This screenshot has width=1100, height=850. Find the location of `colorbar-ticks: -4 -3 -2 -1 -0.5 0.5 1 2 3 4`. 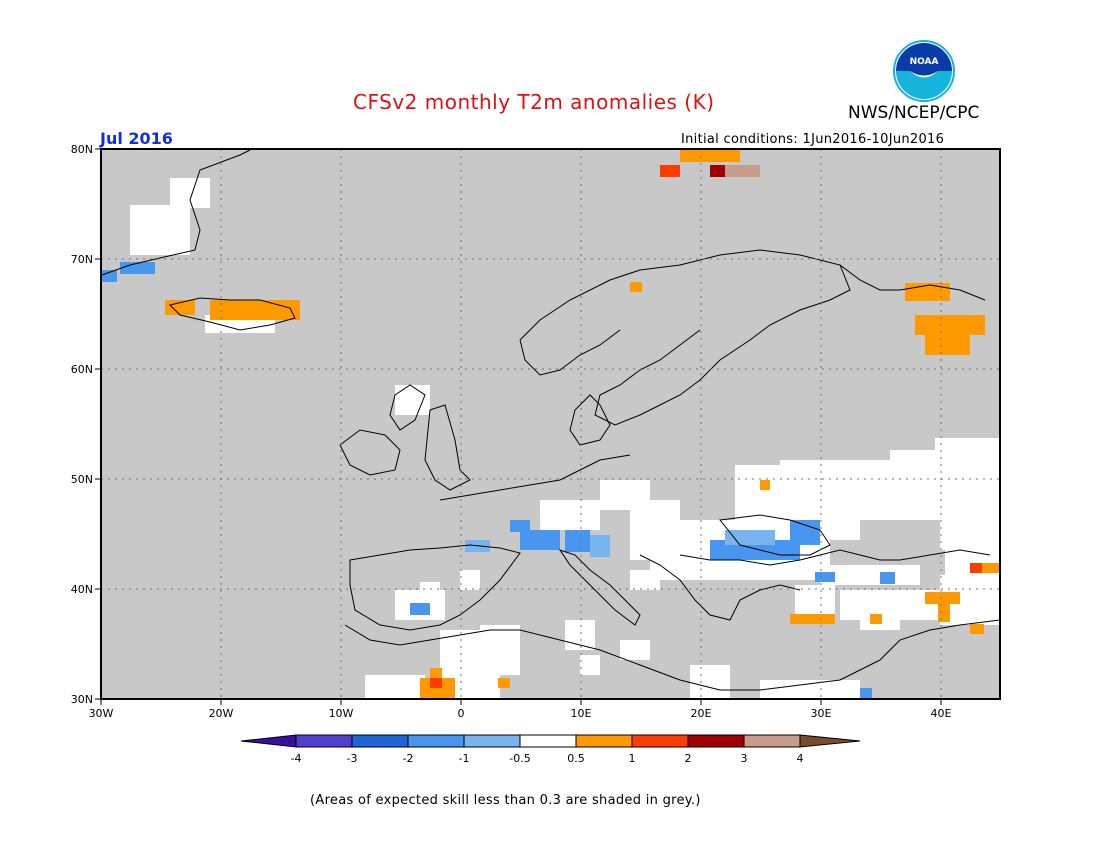

colorbar-ticks: -4 -3 -2 -1 -0.5 0.5 1 2 3 4 is located at coordinates (547, 758).